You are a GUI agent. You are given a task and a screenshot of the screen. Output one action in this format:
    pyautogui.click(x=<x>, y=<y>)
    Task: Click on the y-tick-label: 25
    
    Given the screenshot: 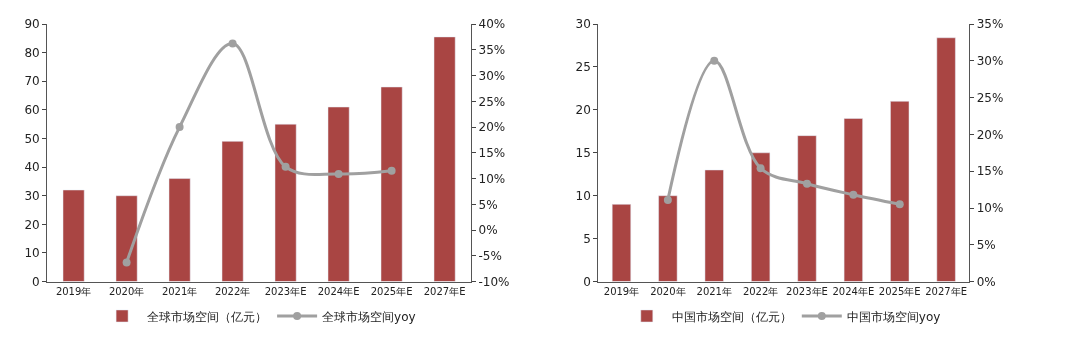 What is the action you would take?
    pyautogui.click(x=583, y=67)
    